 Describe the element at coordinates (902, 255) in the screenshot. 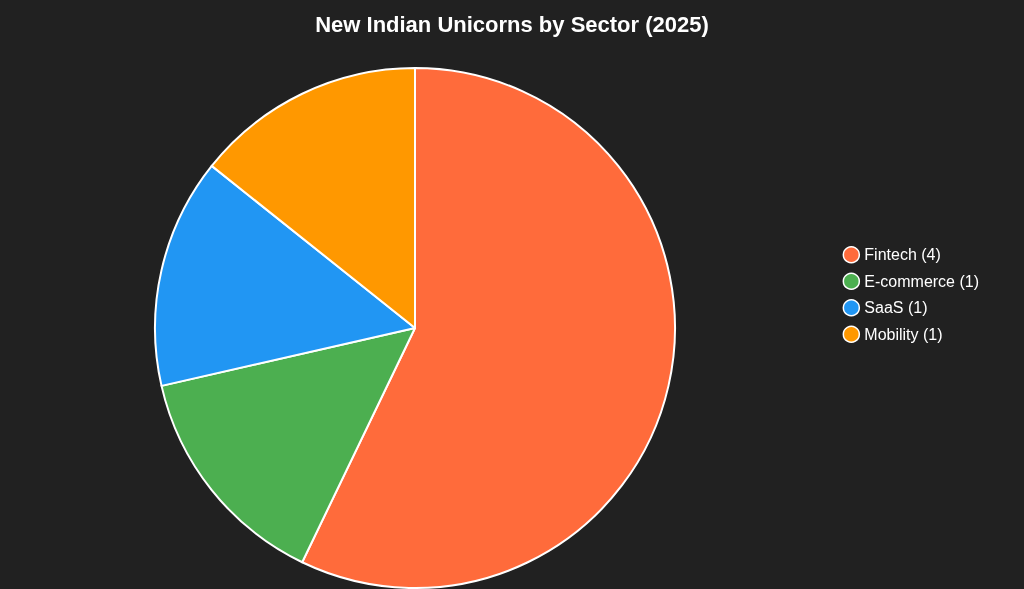

I see `legend-label: Fintech (4)` at that location.